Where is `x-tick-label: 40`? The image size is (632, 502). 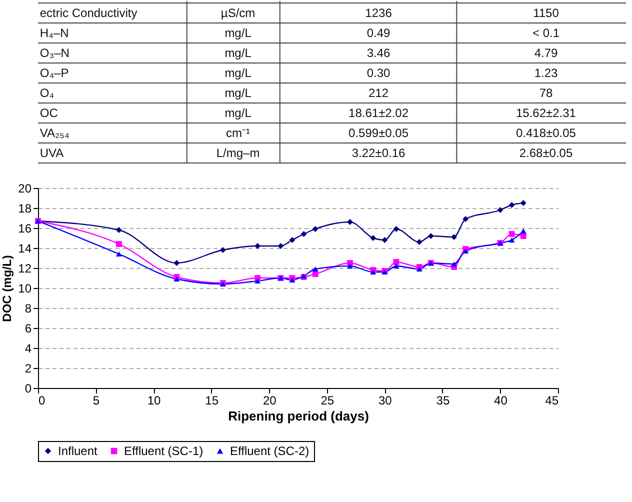 x-tick-label: 40 is located at coordinates (501, 401).